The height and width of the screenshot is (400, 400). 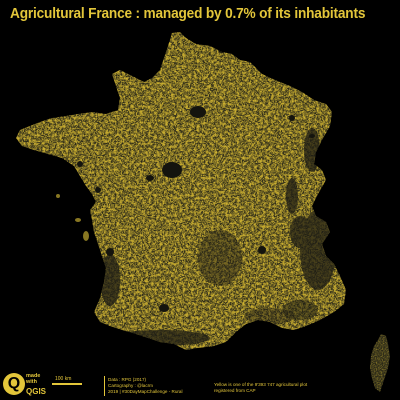 What do you see at coordinates (127, 379) in the screenshot?
I see `credits-data-source: Data : RPG (2017)` at bounding box center [127, 379].